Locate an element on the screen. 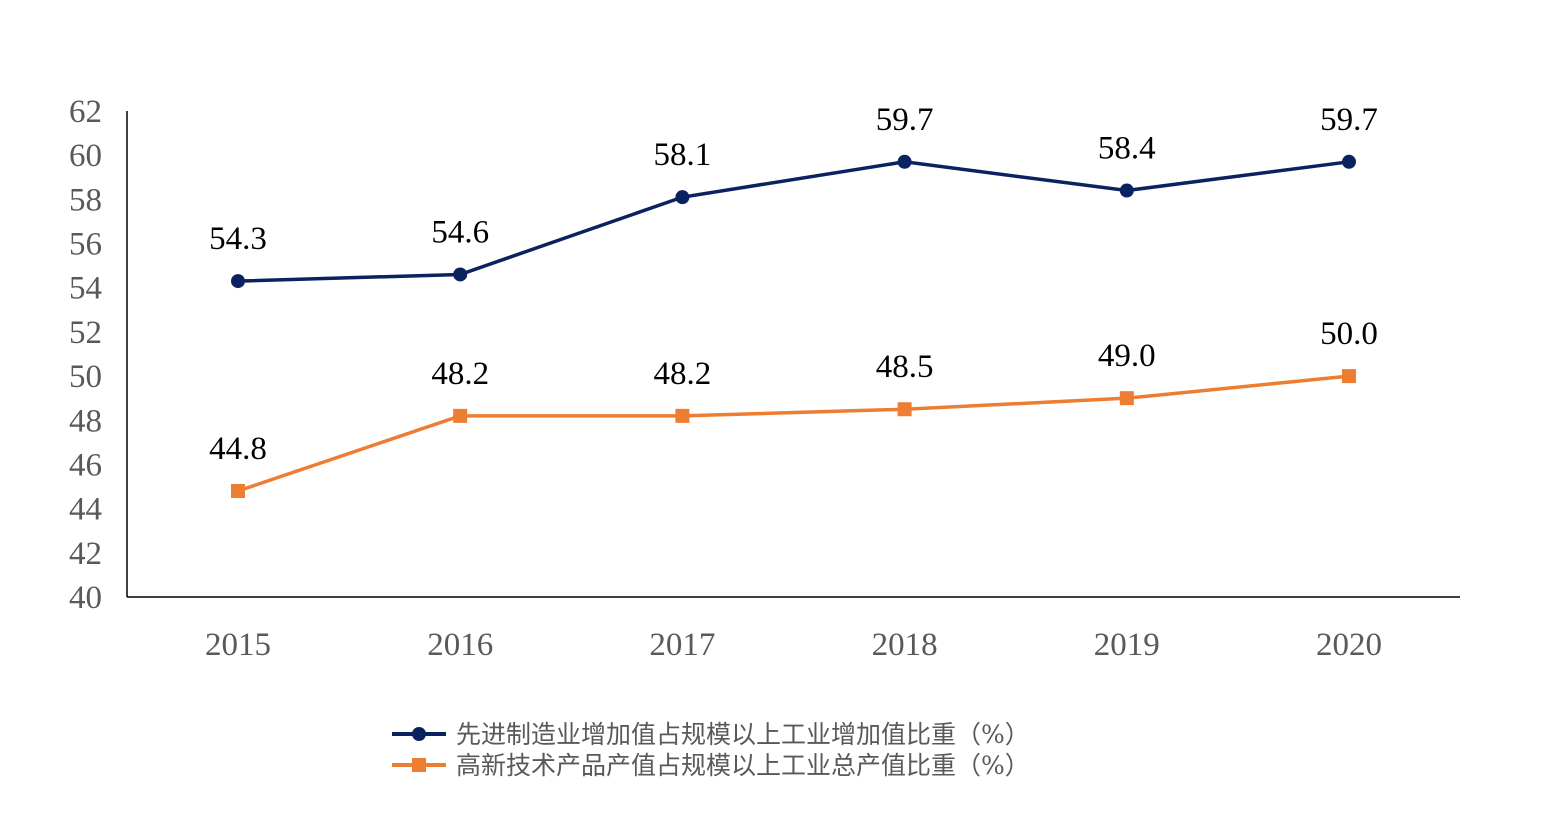 The image size is (1556, 837). legend-label: 先进制造业增加值占规模以上工业增加值比重（%） is located at coordinates (743, 734).